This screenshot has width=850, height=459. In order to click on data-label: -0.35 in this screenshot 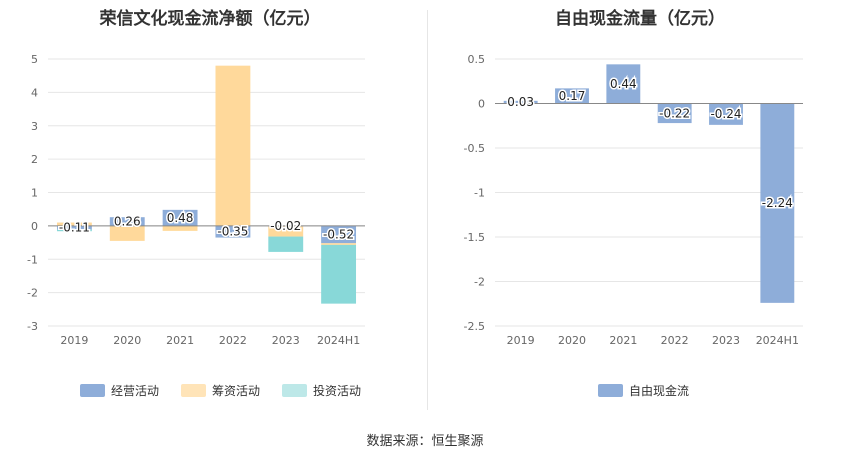, I will do `click(232, 232)`.